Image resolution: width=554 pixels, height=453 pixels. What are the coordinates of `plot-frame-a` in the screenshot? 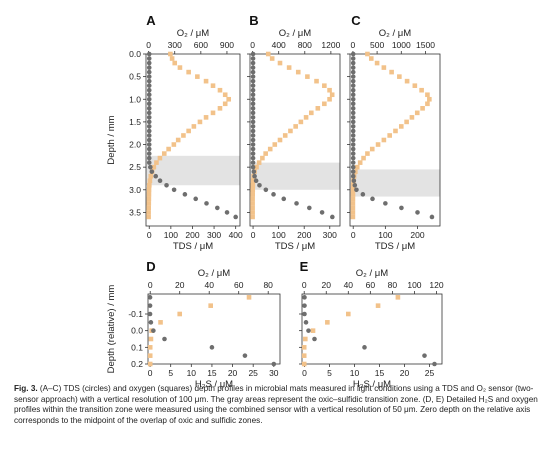 It's located at (193, 140).